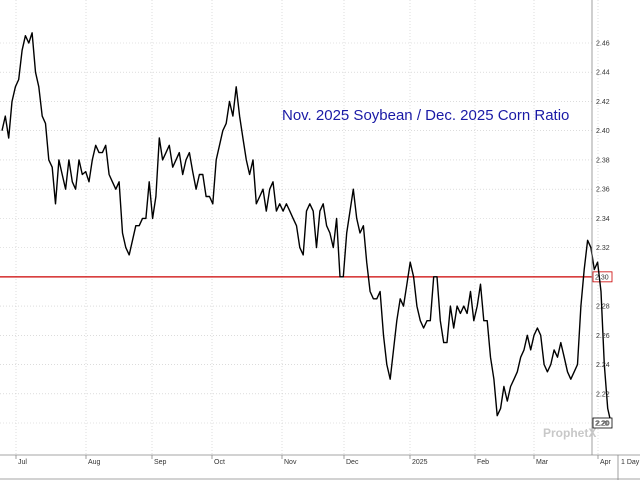 This screenshot has width=640, height=480. Describe the element at coordinates (630, 462) in the screenshot. I see `period-label: 1 Day` at that location.